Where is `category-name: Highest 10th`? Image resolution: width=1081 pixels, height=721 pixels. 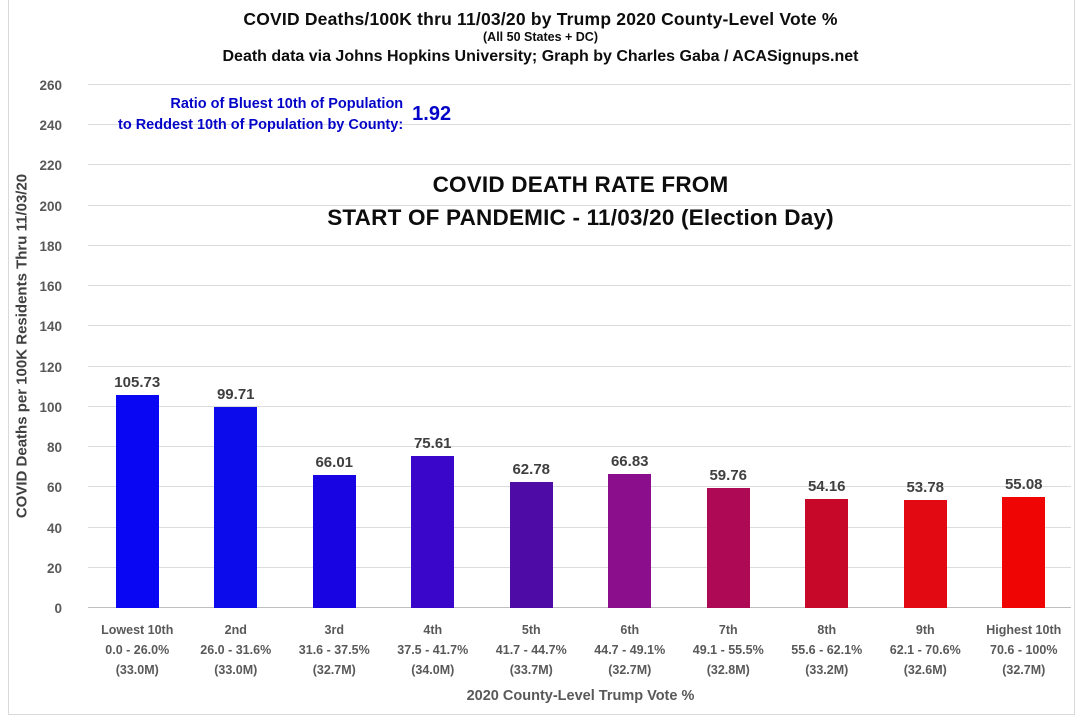
category-name: Highest 10th is located at coordinates (1024, 630).